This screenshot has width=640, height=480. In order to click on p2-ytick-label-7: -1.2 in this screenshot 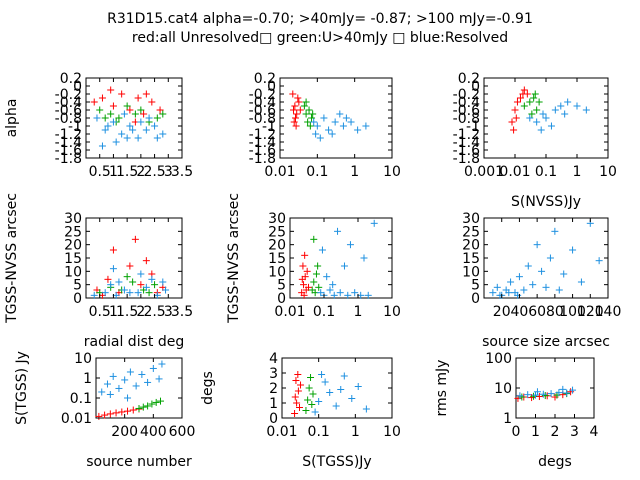, I will do `click(262, 135)`.